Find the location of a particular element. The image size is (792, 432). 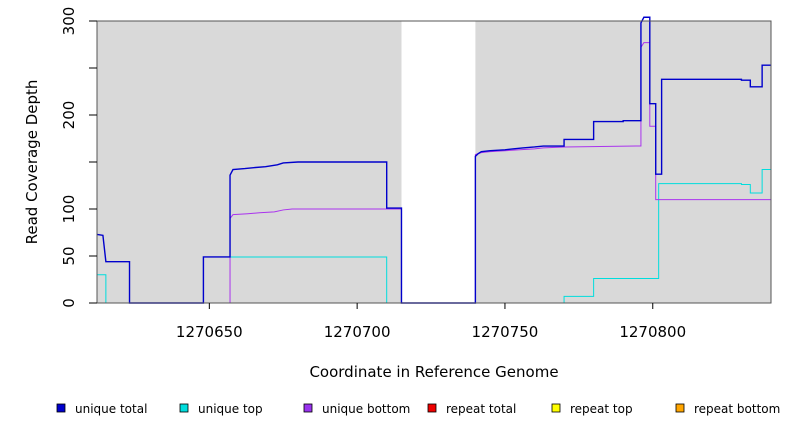

x-tick-label: 1270750 is located at coordinates (505, 332).